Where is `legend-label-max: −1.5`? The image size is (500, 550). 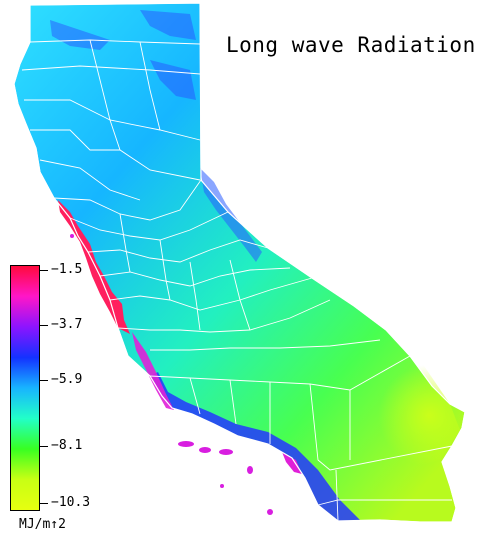
legend-label-max: −1.5 is located at coordinates (67, 269).